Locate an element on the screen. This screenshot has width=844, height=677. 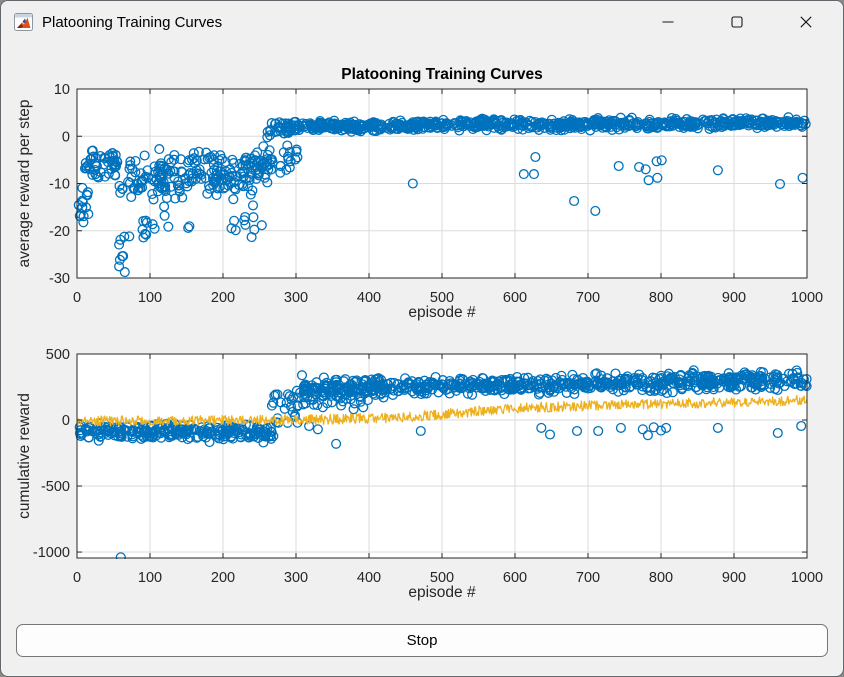
titlebar: Platooning Training Curves is located at coordinates (422, 22).